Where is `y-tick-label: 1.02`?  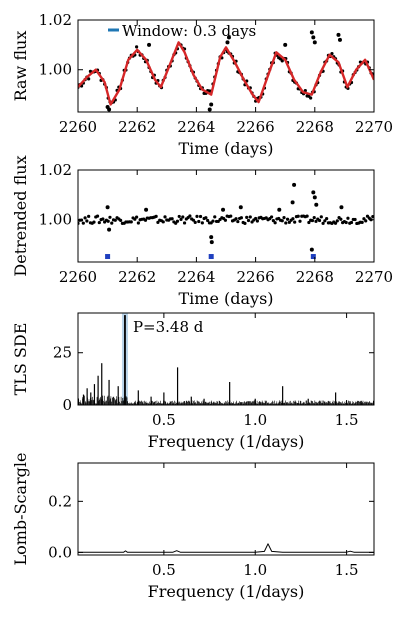 y-tick-label: 1.02 is located at coordinates (55, 170).